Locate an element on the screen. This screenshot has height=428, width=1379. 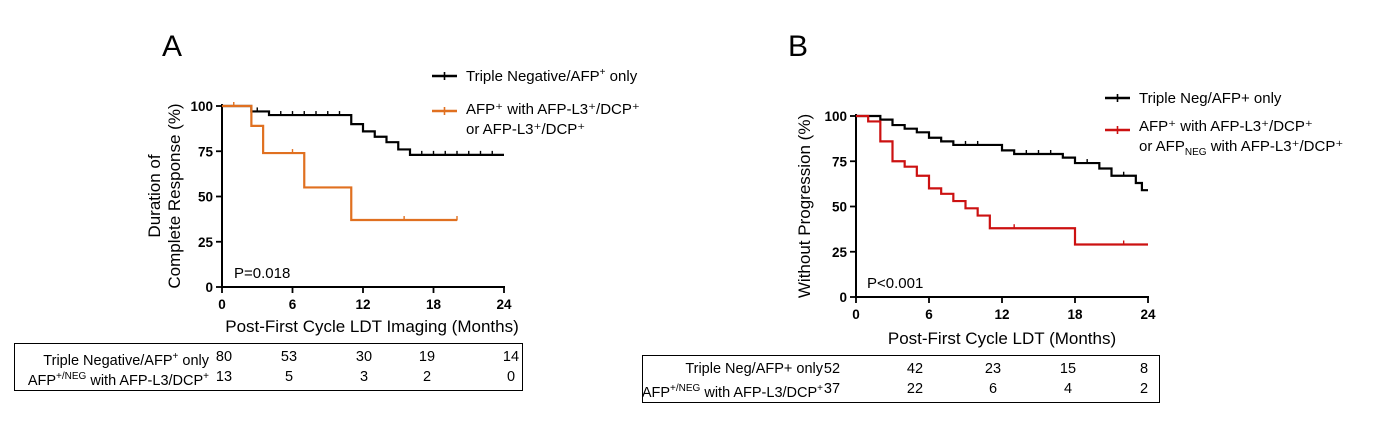
risk-label-a-1-base: Triple Negative/AFP is located at coordinates (108, 360).